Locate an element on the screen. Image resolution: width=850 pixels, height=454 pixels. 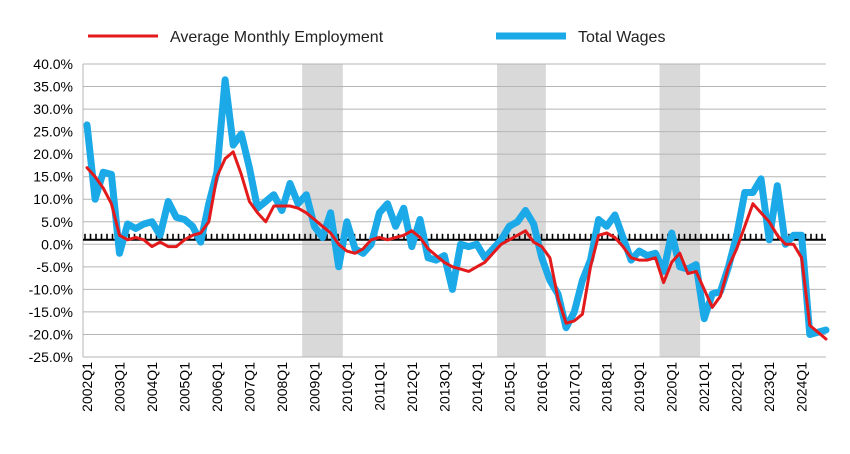
x-tick-label: 2007Q1 is located at coordinates (249, 387).